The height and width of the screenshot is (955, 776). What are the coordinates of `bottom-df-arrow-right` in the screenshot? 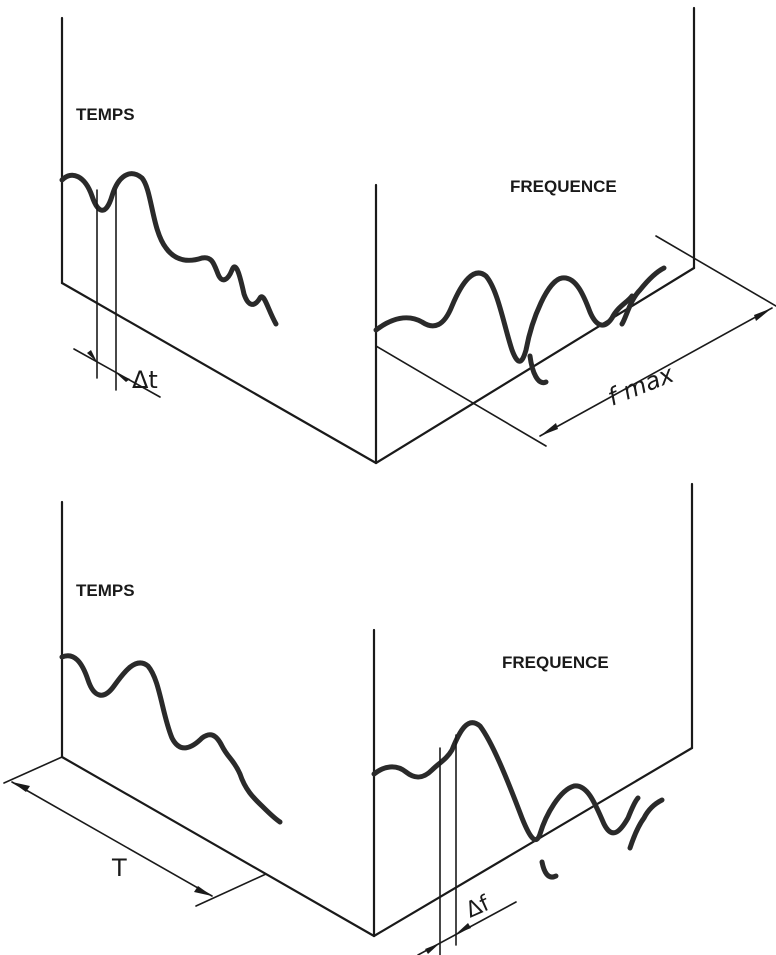 It's located at (463, 928).